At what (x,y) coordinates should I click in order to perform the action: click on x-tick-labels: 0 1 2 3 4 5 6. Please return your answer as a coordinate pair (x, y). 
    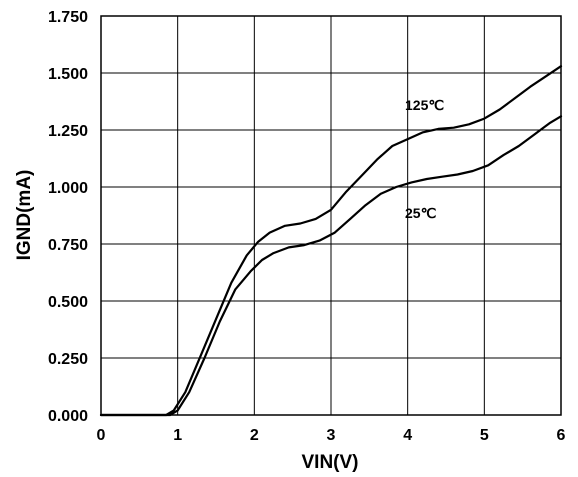
    Looking at the image, I should click on (331, 435).